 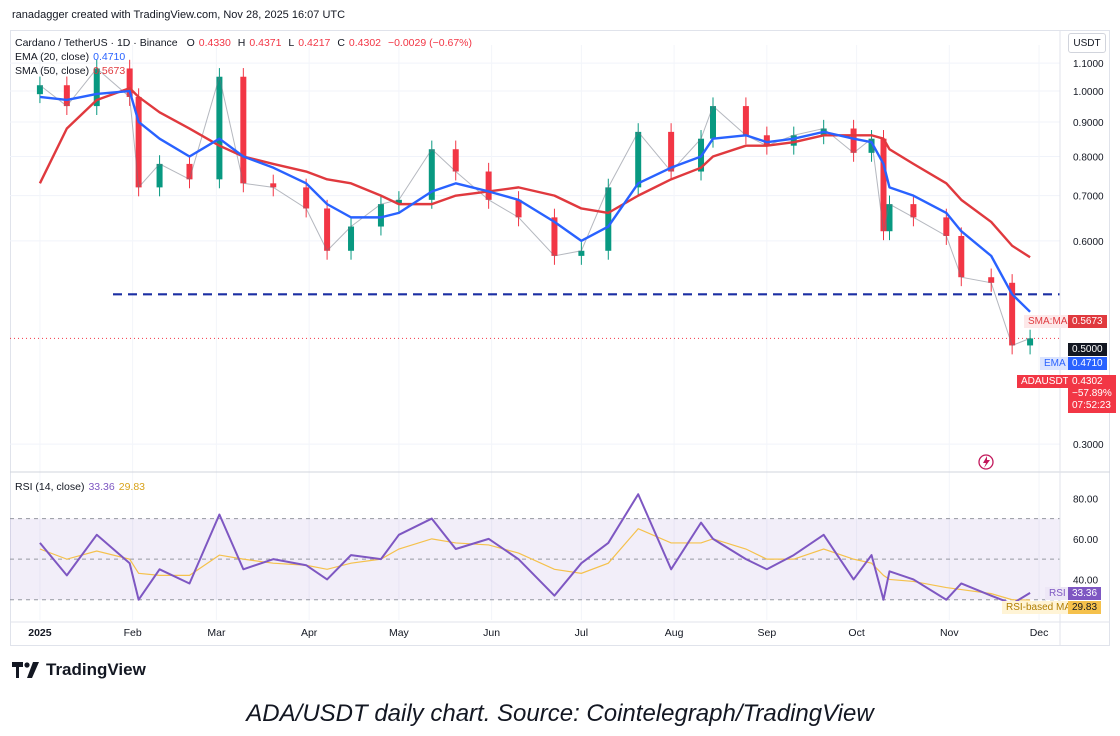 I want to click on symbol-tag-label: ADAUSDT, so click(x=1045, y=381).